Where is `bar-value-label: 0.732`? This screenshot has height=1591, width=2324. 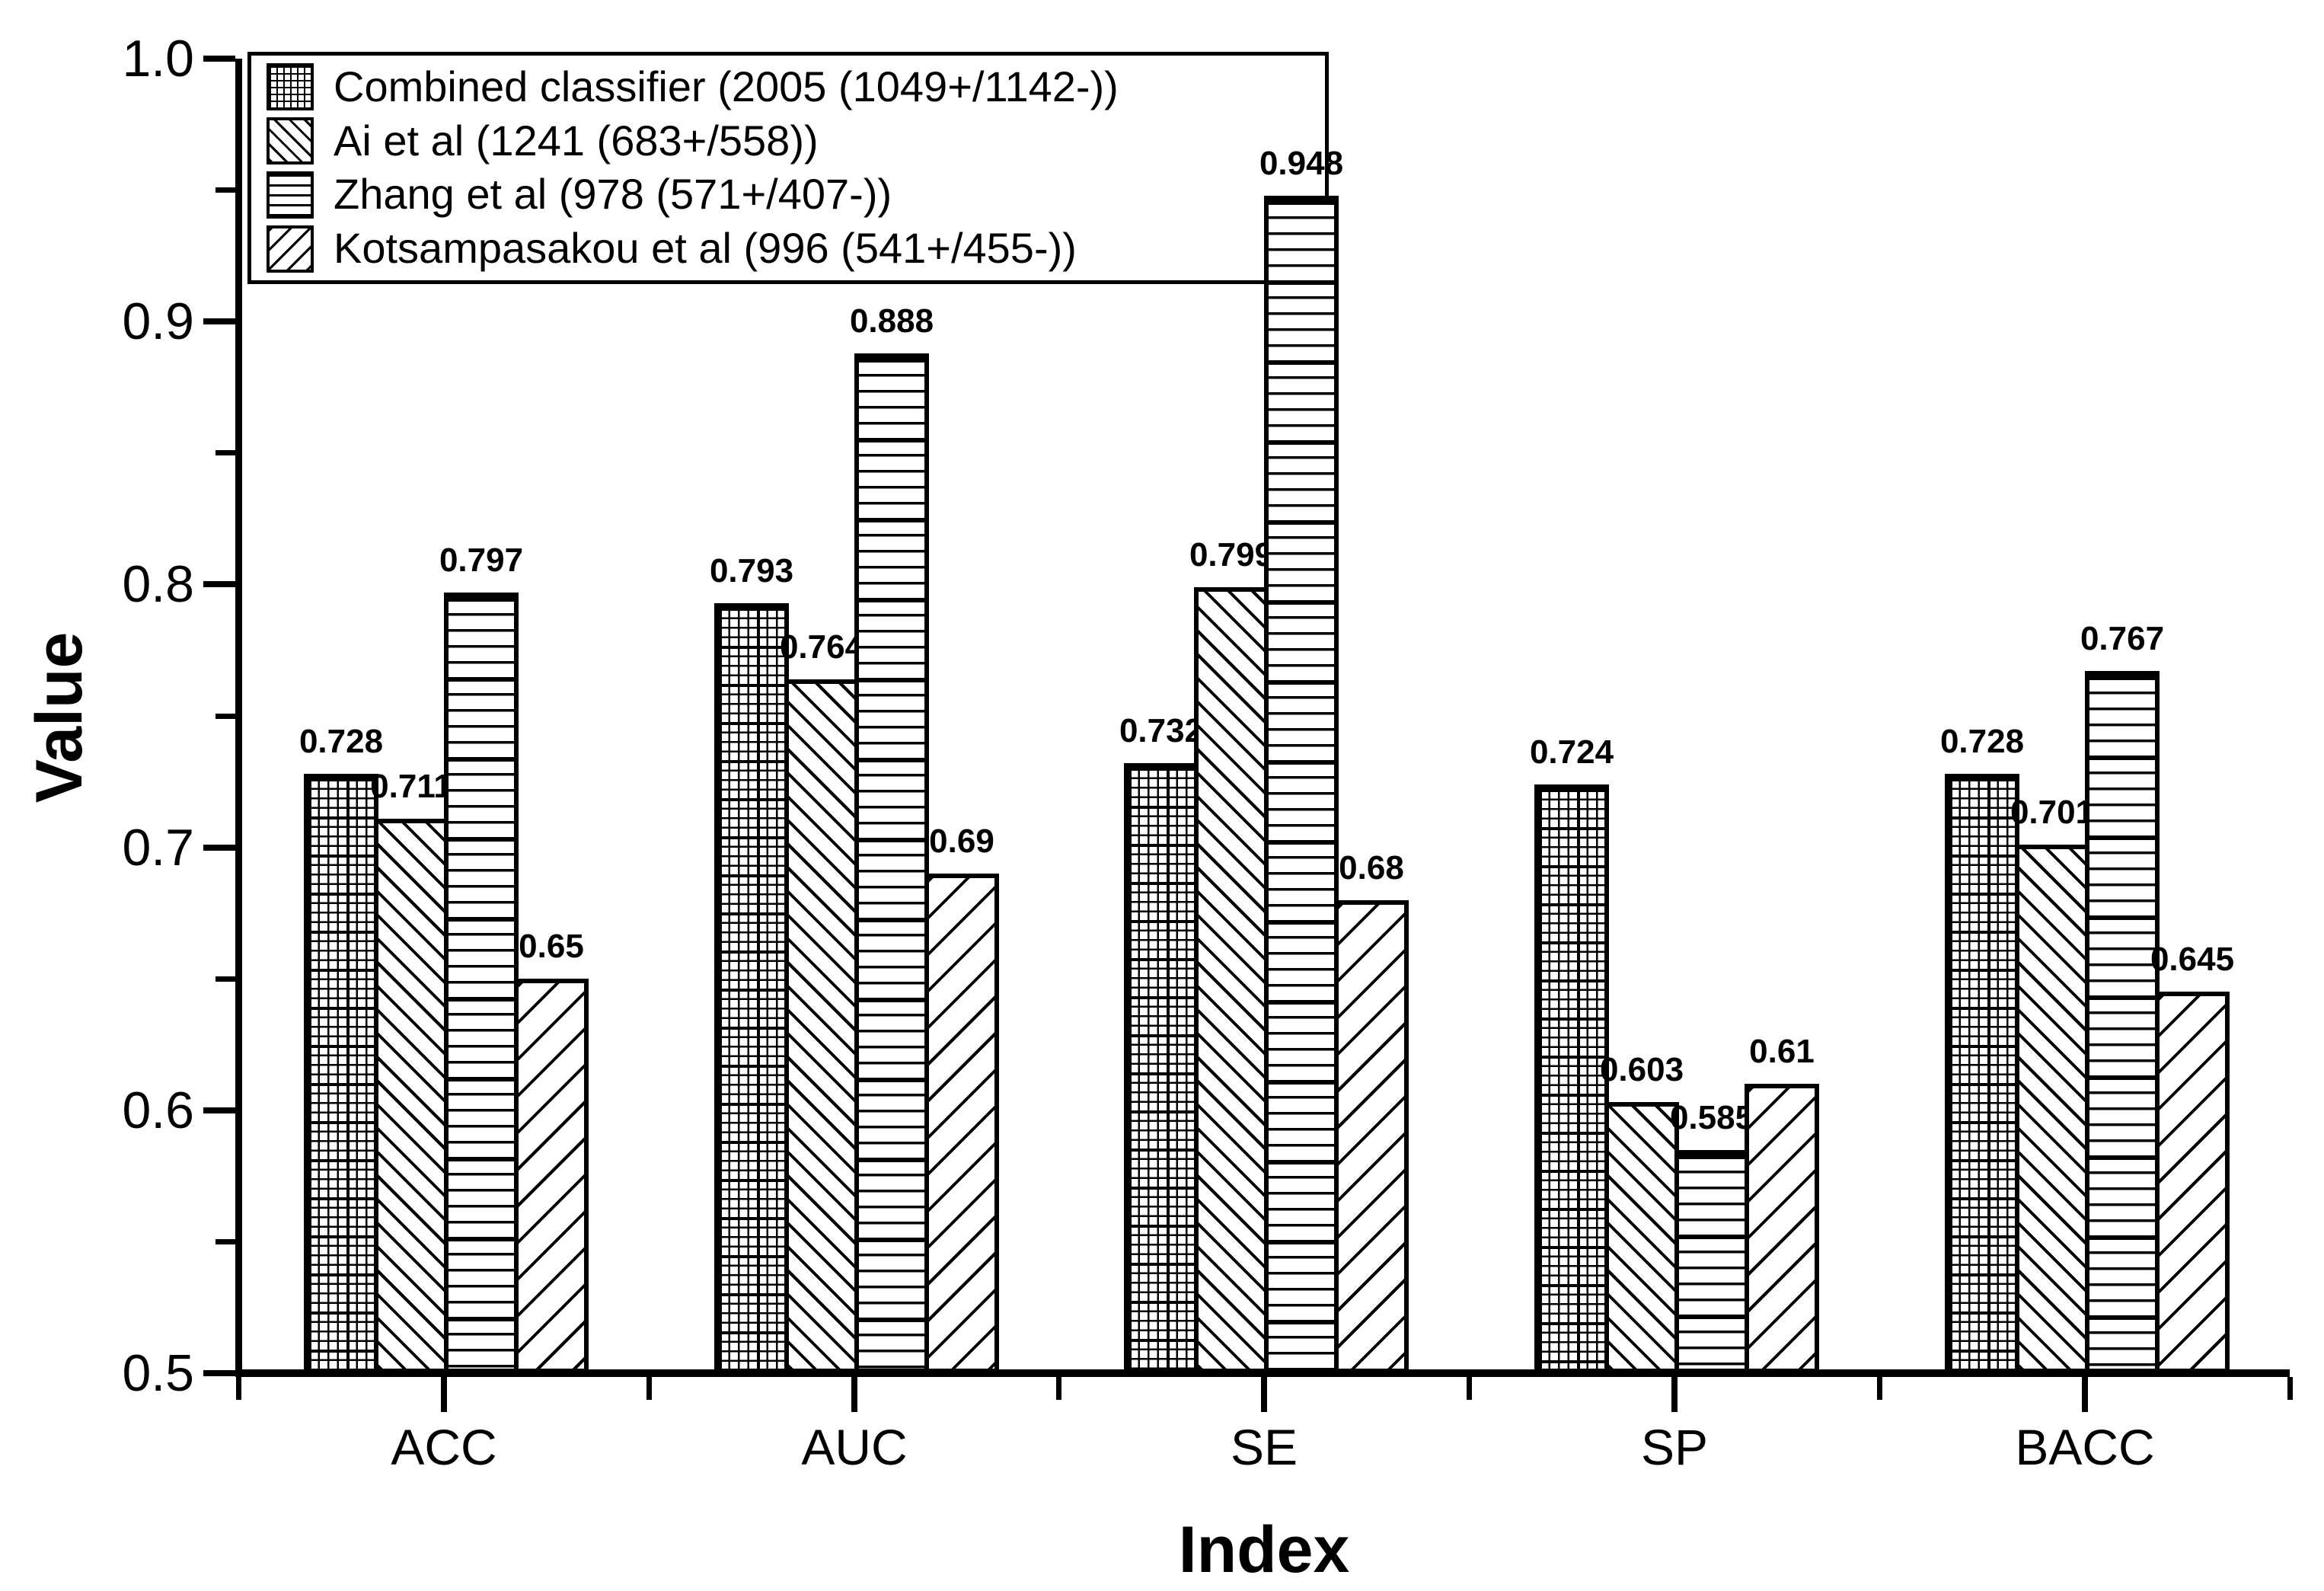
bar-value-label: 0.732 is located at coordinates (1161, 731).